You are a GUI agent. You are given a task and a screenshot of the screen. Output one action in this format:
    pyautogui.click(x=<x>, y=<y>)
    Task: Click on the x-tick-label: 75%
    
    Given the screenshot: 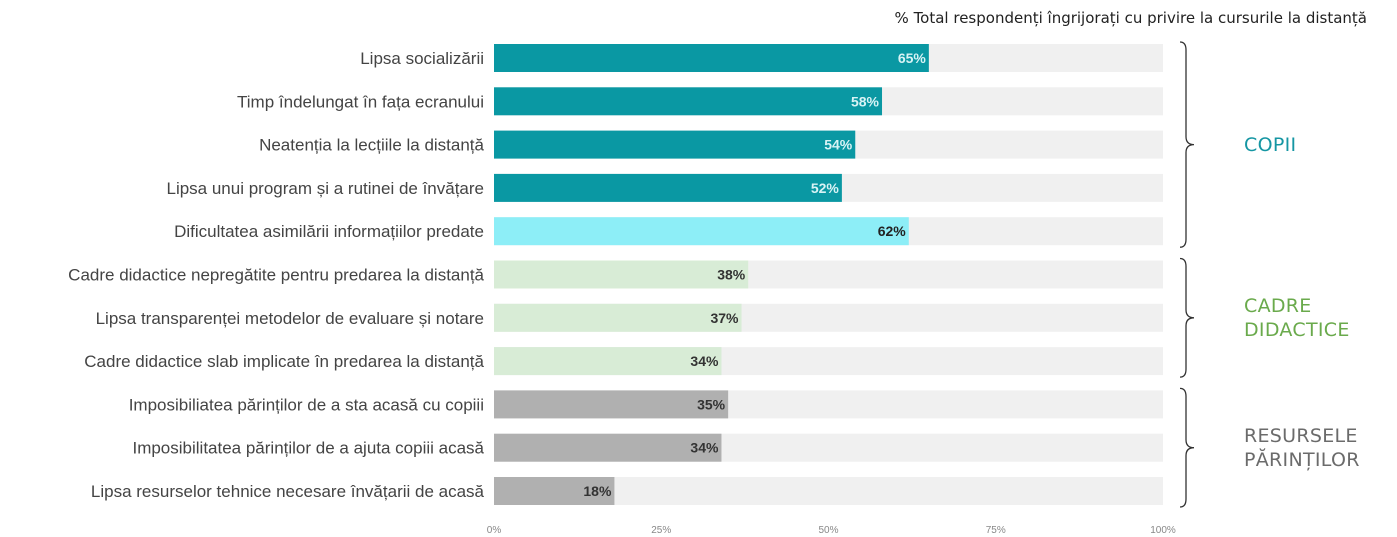 What is the action you would take?
    pyautogui.click(x=996, y=530)
    